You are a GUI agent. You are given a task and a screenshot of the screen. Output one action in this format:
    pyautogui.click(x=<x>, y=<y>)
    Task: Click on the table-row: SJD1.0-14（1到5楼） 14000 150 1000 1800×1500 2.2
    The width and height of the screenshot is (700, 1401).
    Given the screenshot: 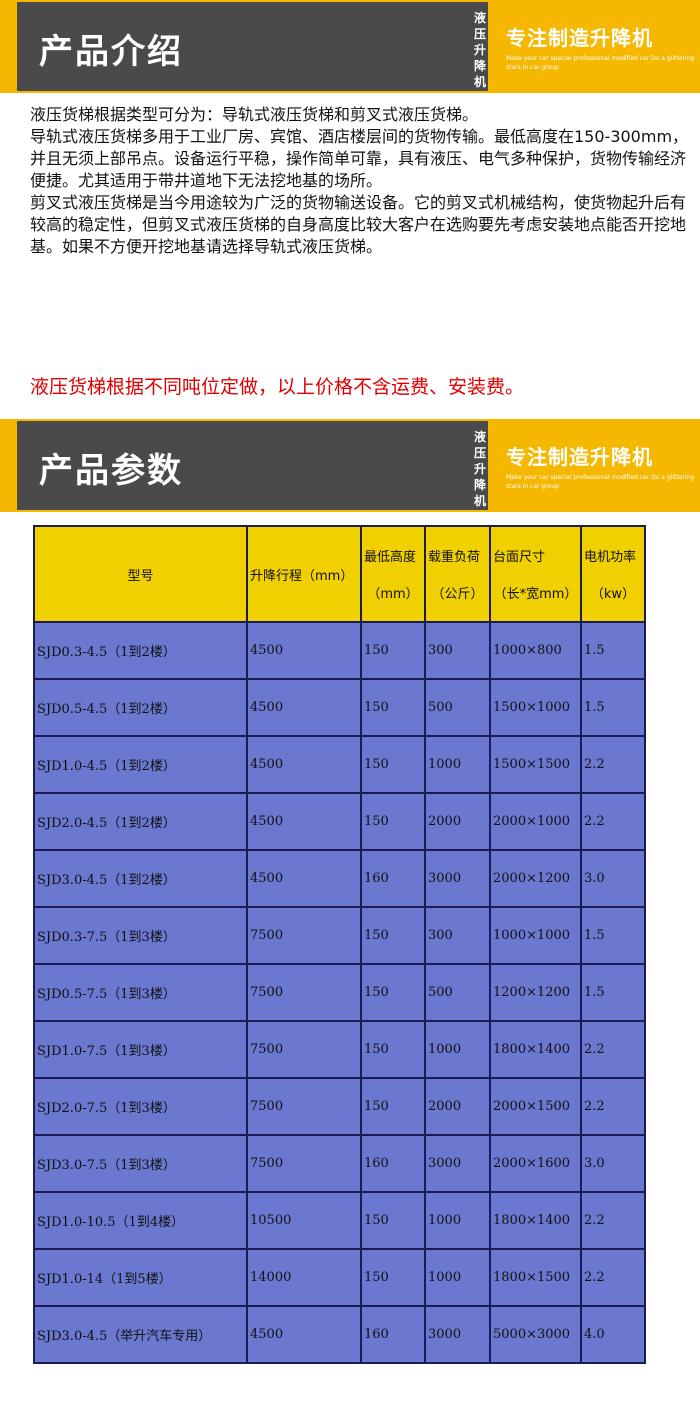 What is the action you would take?
    pyautogui.click(x=339, y=1277)
    